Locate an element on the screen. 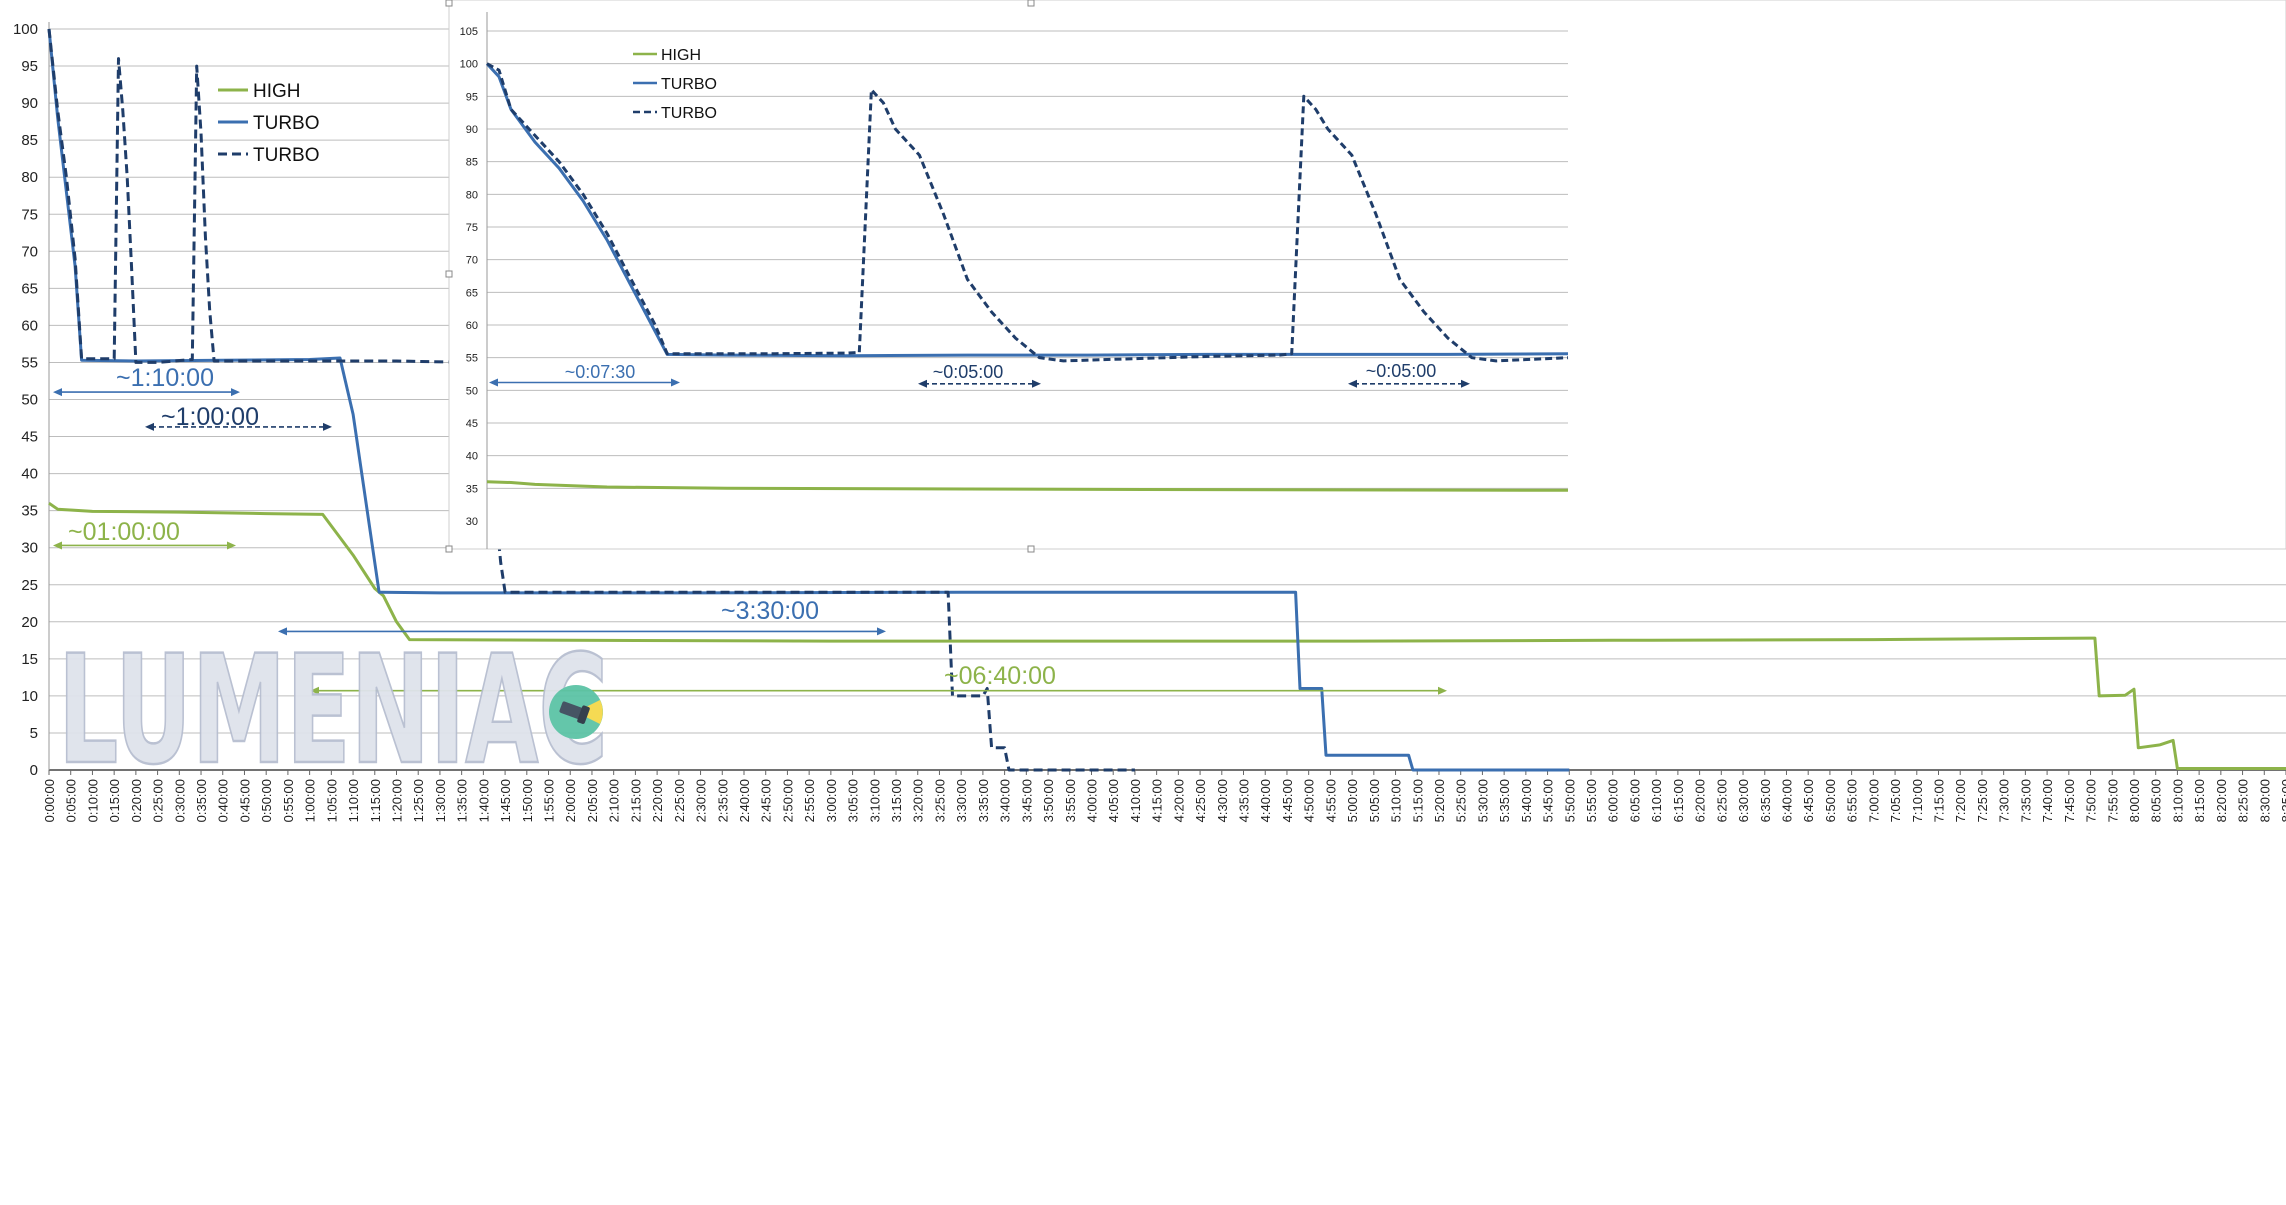  main-x-tick-label: 5:40:00 is located at coordinates (1526, 800).